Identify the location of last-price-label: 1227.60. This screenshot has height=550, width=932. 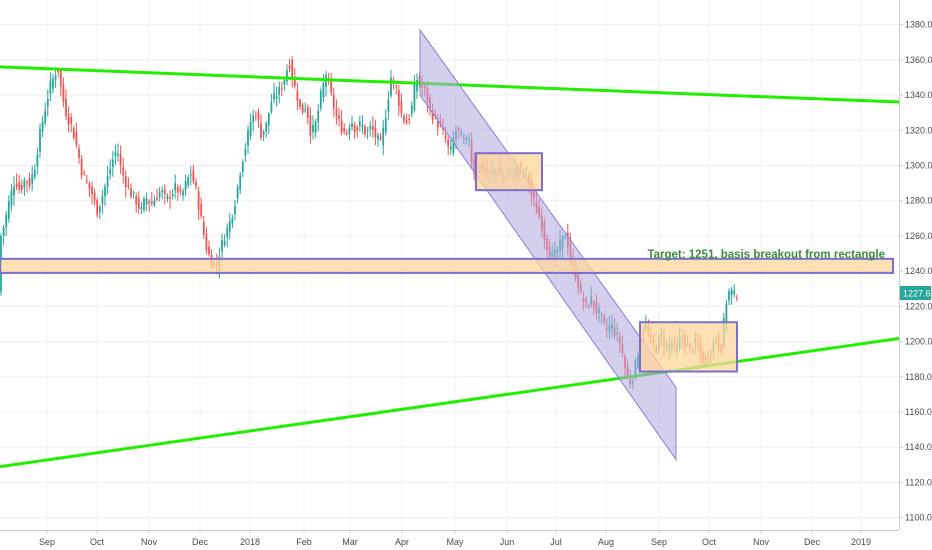
(917, 293).